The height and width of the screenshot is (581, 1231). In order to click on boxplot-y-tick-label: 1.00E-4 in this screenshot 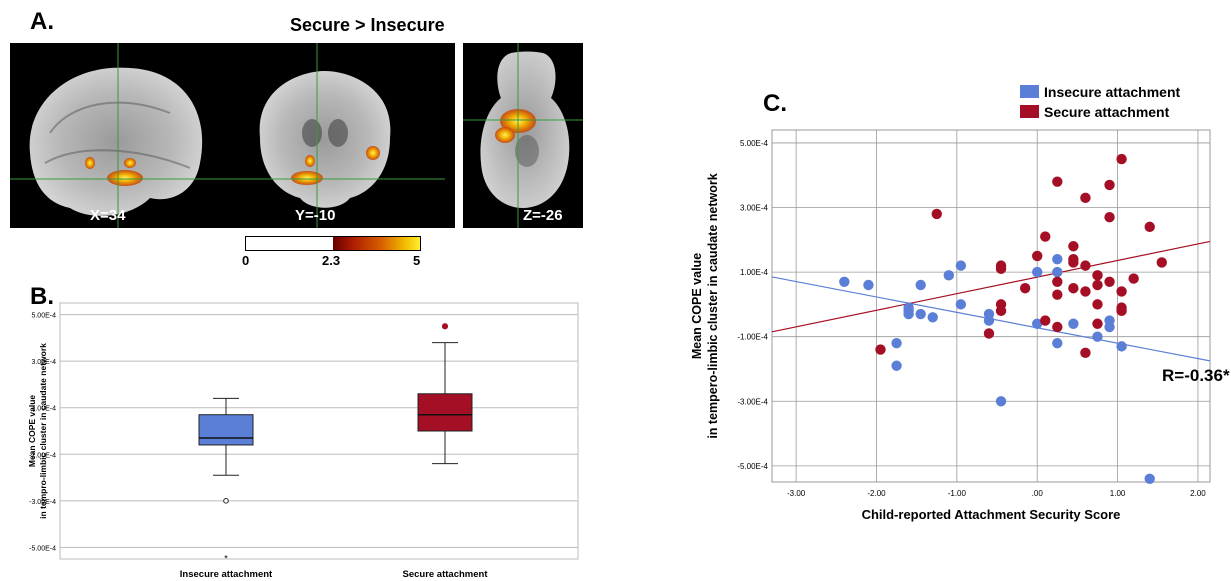, I will do `click(43, 409)`.